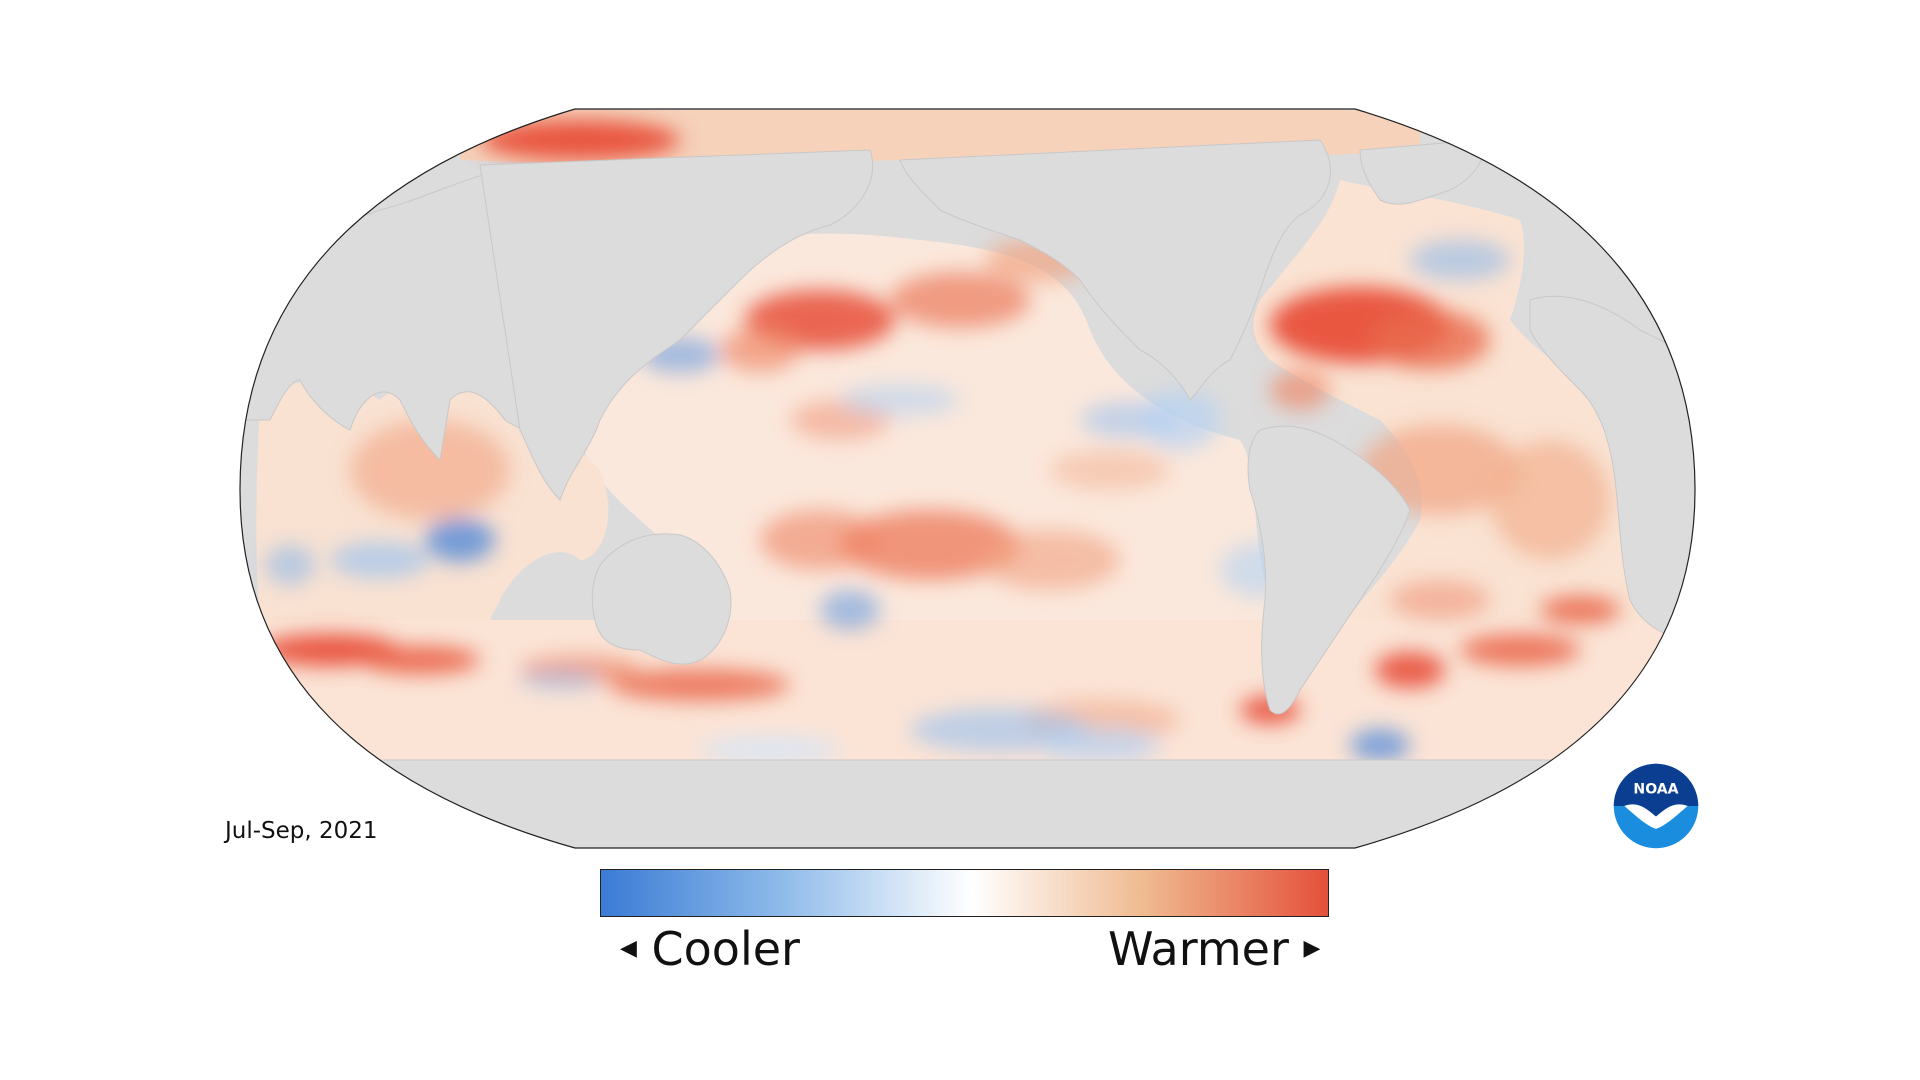 Image resolution: width=1920 pixels, height=1080 pixels. Describe the element at coordinates (1421, 172) in the screenshot. I see `land-greenland` at that location.